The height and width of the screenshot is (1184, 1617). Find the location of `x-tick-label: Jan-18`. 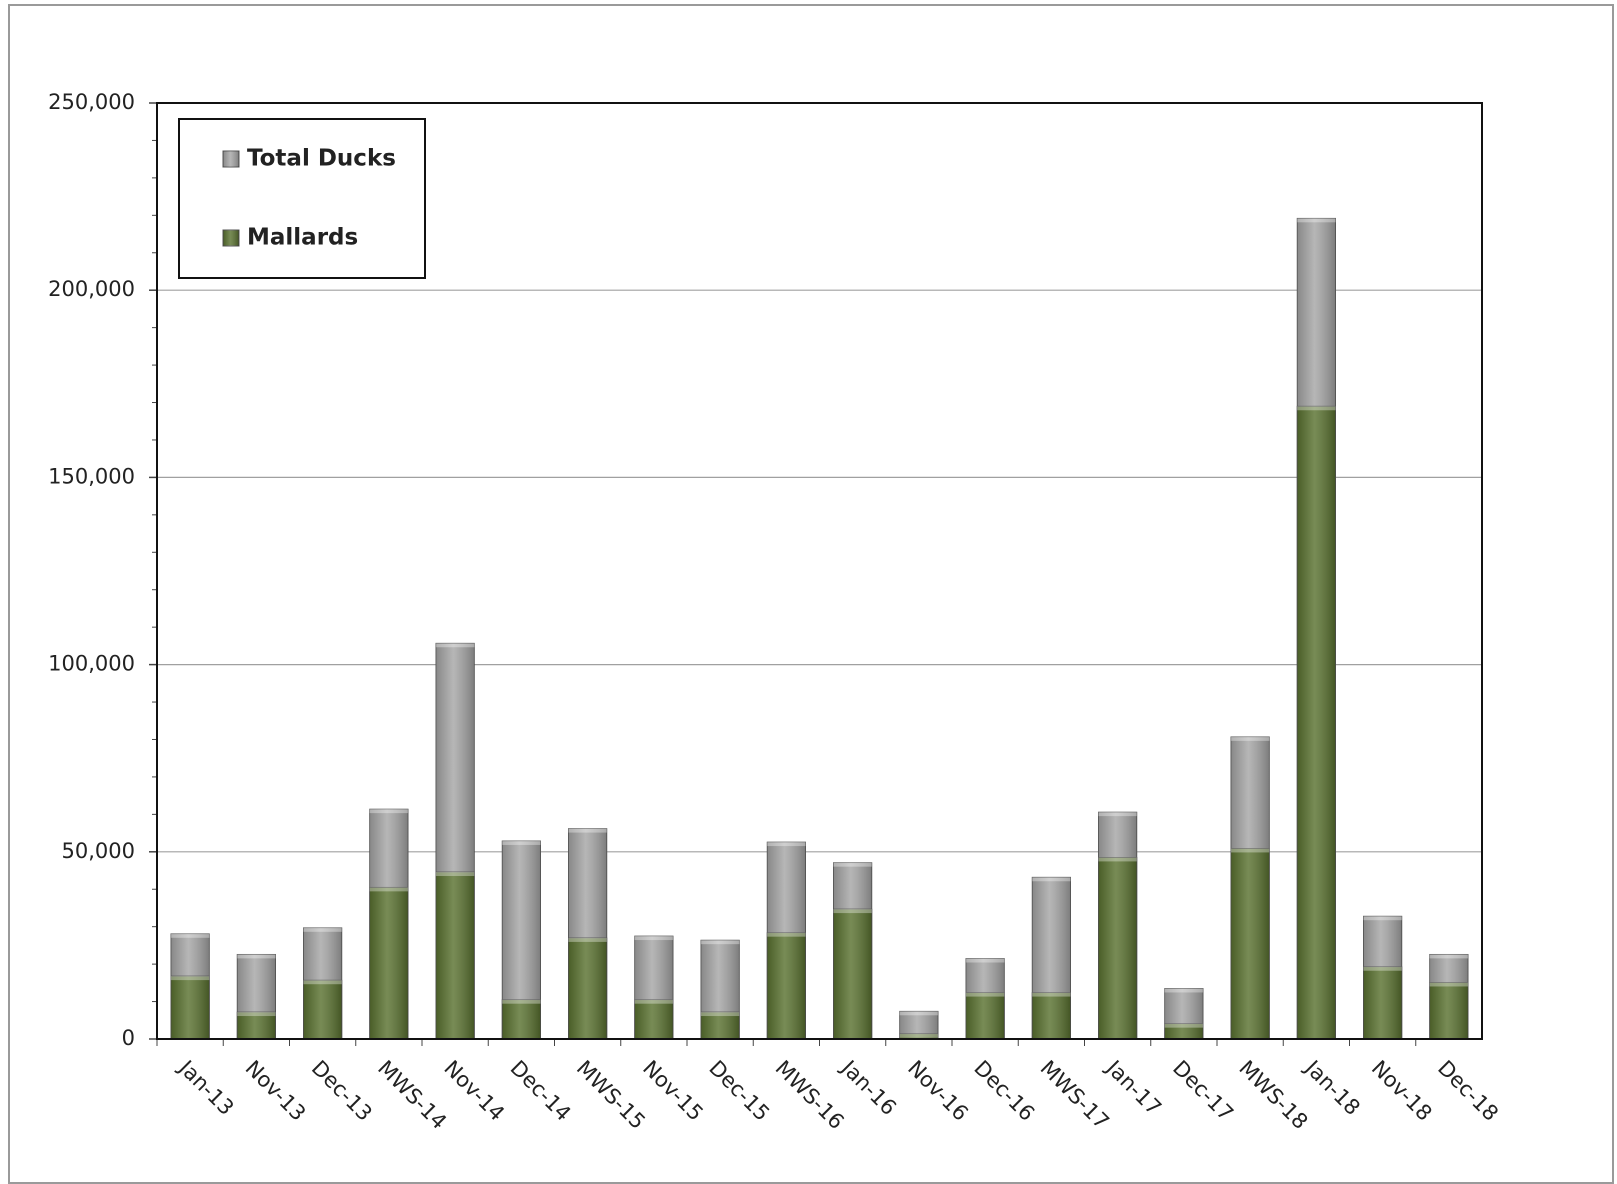

x-tick-label: Jan-18 is located at coordinates (1332, 1087).